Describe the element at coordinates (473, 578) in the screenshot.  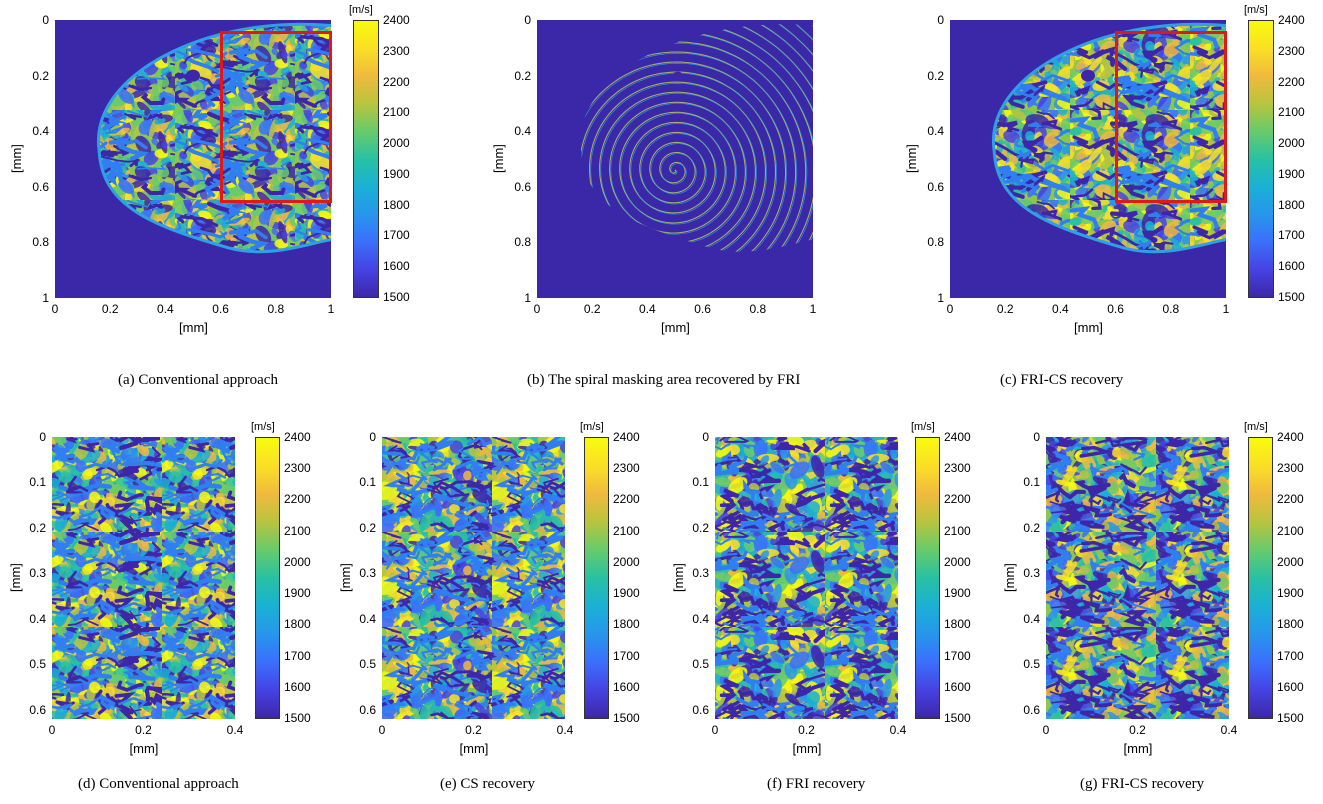
I see `panel-e-image` at that location.